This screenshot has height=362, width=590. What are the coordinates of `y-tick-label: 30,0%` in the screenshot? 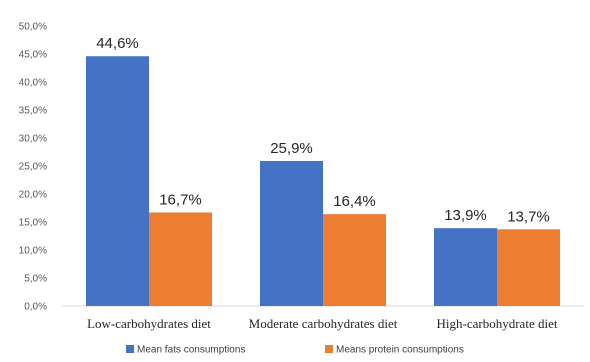 It's located at (33, 139).